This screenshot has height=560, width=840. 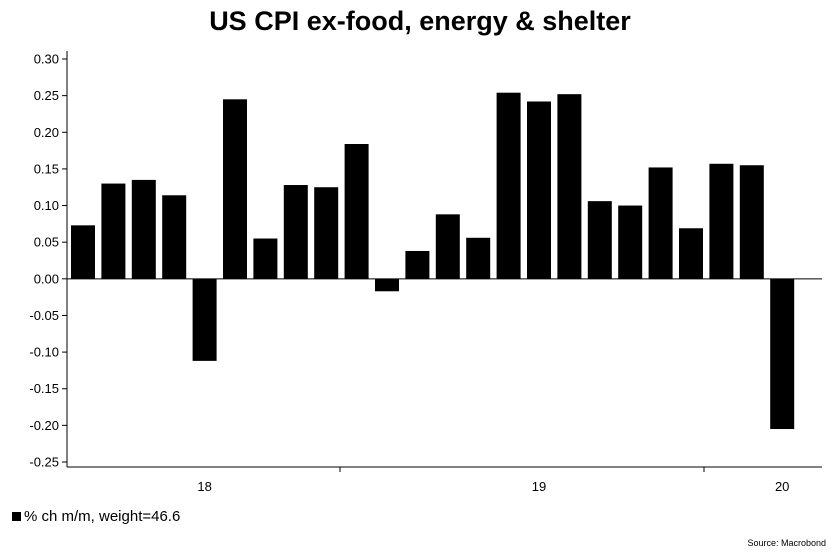 I want to click on legend: % ch m/m, weight=46.6, so click(x=96, y=516).